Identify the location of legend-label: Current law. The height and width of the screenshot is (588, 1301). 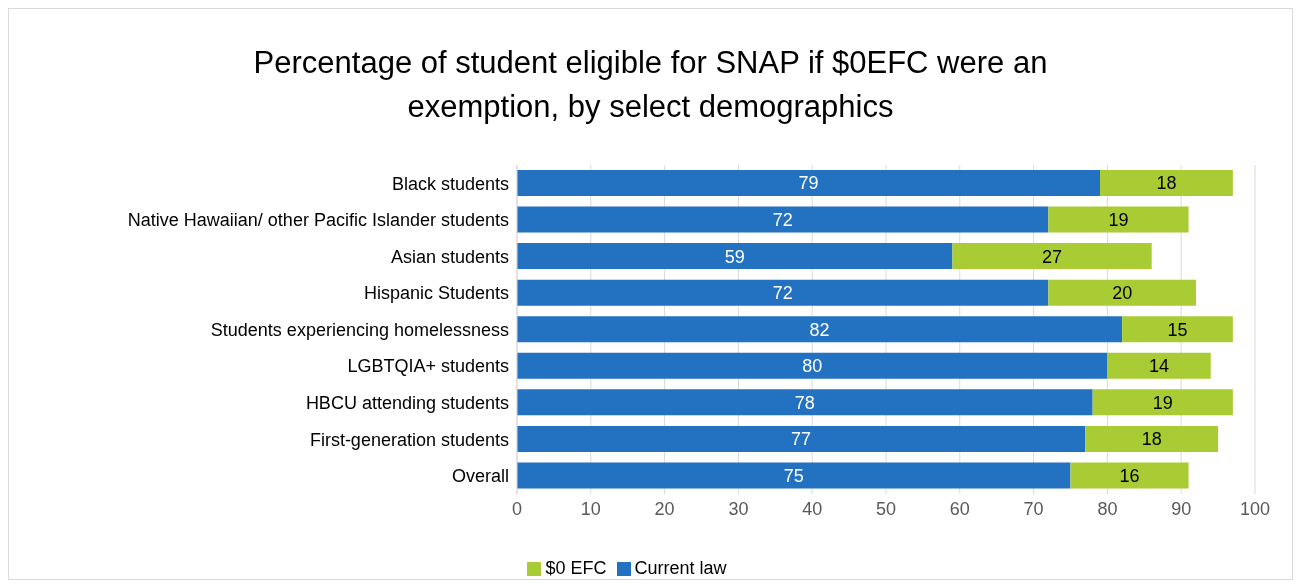
(680, 568).